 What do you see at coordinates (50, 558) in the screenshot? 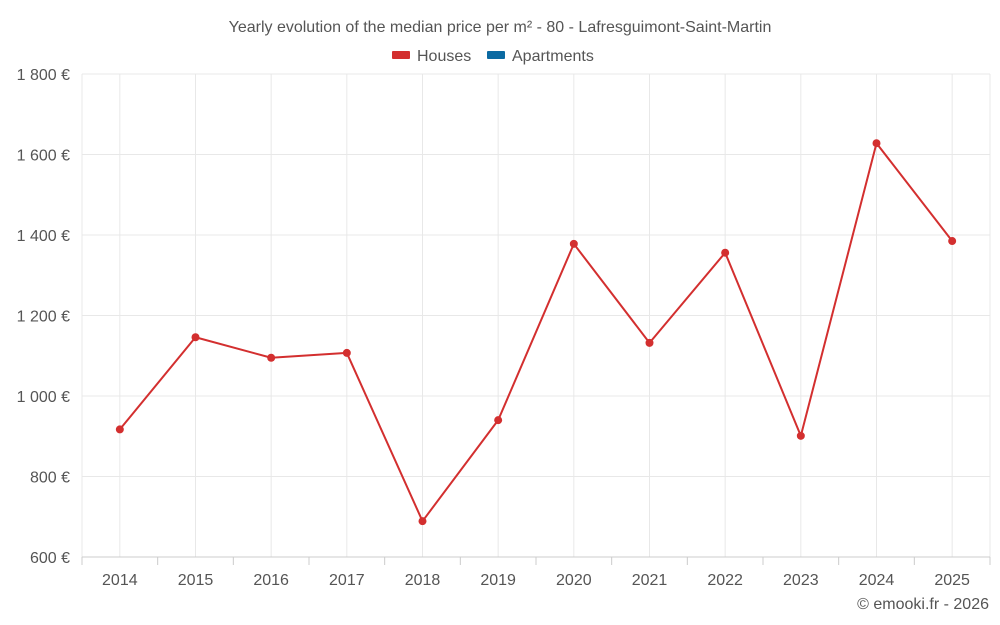
I see `y-tick-label: 600 €` at bounding box center [50, 558].